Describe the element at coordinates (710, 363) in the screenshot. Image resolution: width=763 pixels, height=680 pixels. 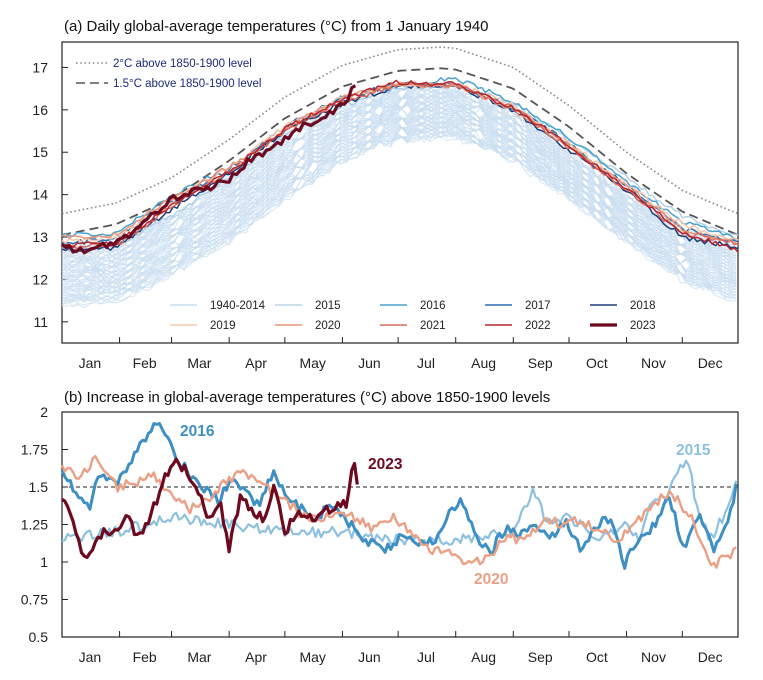
I see `panel-a-x-label-dec: Dec` at that location.